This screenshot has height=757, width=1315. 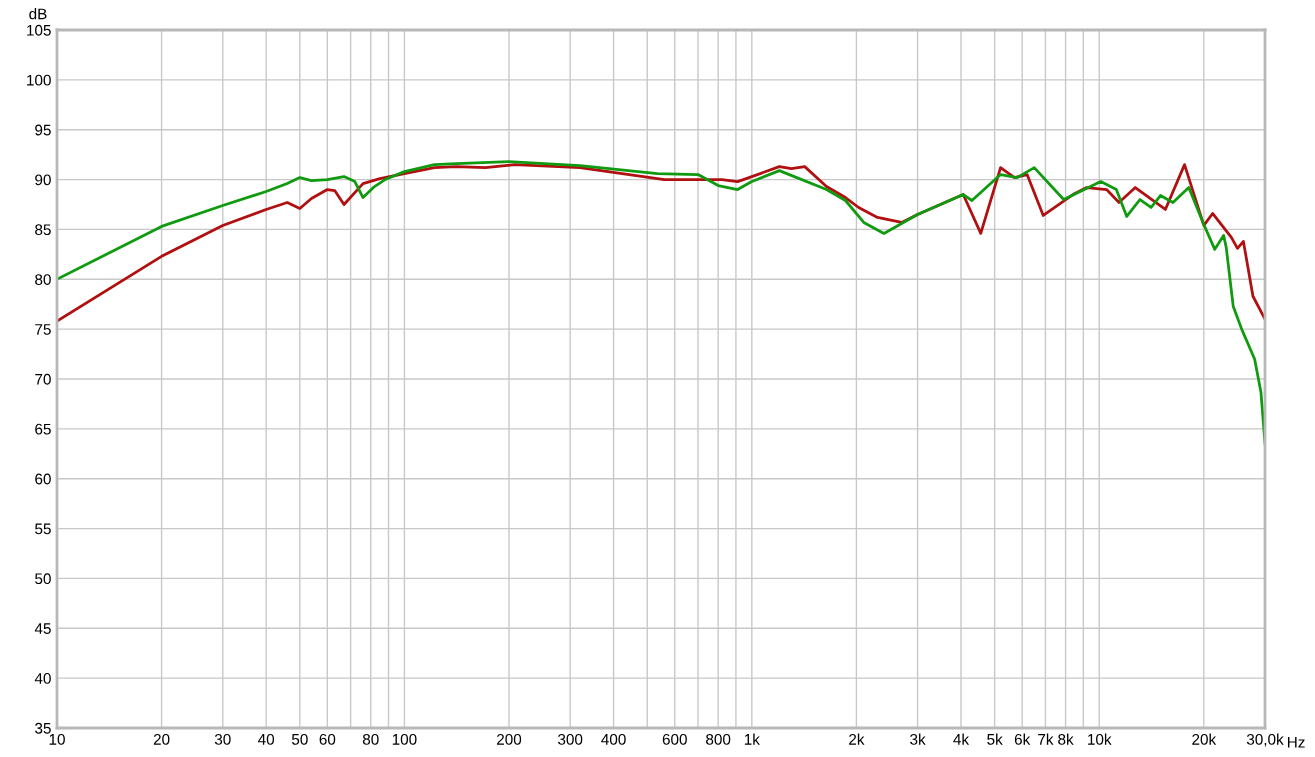 I want to click on x-tick-label: 20k, so click(x=1204, y=739).